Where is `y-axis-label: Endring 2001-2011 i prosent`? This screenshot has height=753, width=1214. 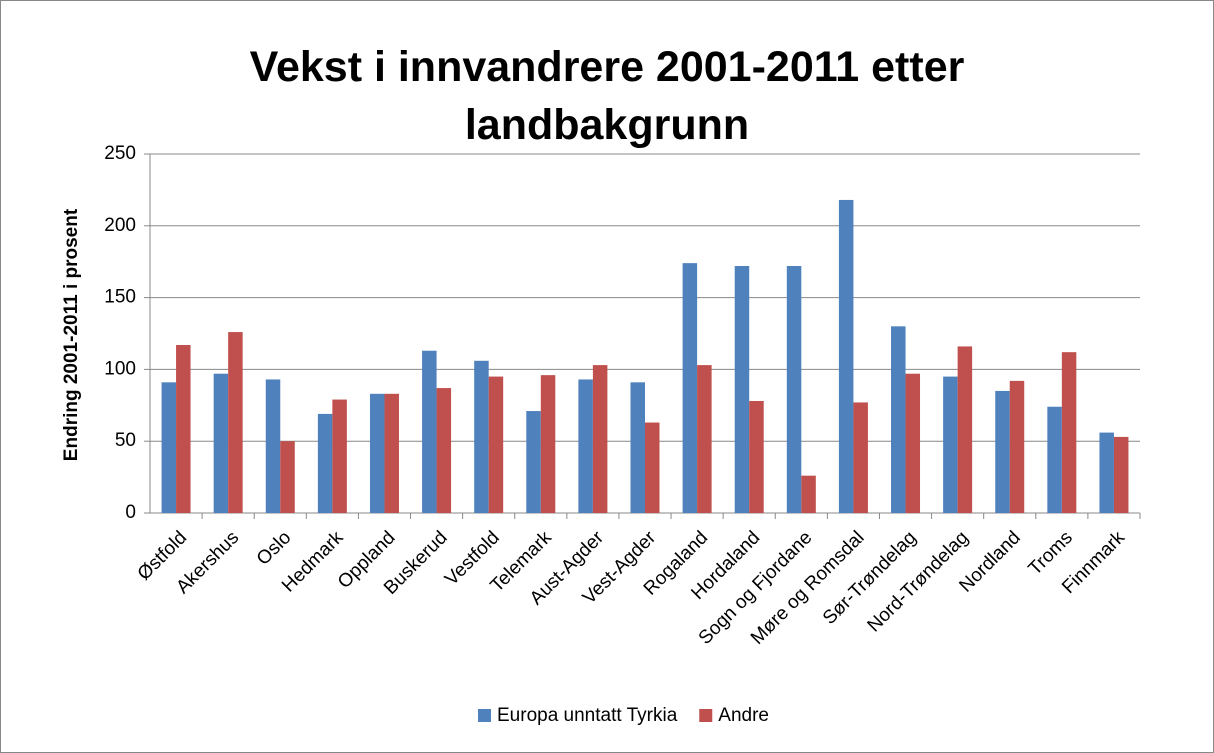
y-axis-label: Endring 2001-2011 i prosent is located at coordinates (71, 334).